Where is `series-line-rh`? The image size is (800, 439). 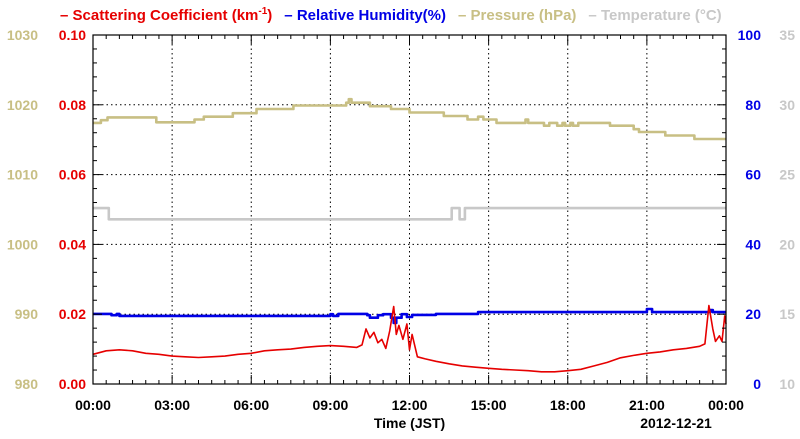
series-line-rh is located at coordinates (409, 316).